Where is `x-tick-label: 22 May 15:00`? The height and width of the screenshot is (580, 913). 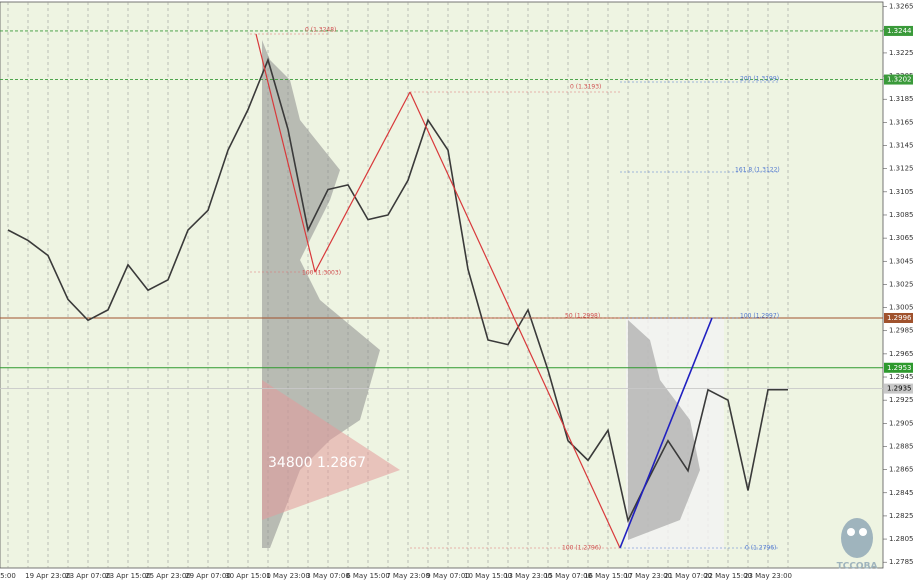
x-tick-label: 22 May 15:00 is located at coordinates (728, 576).